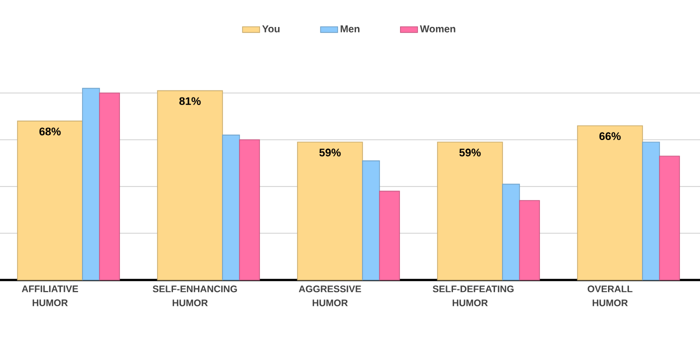 The height and width of the screenshot is (340, 700). What do you see at coordinates (330, 296) in the screenshot?
I see `x-tick-label: AGGRESSIVE HUMOR` at bounding box center [330, 296].